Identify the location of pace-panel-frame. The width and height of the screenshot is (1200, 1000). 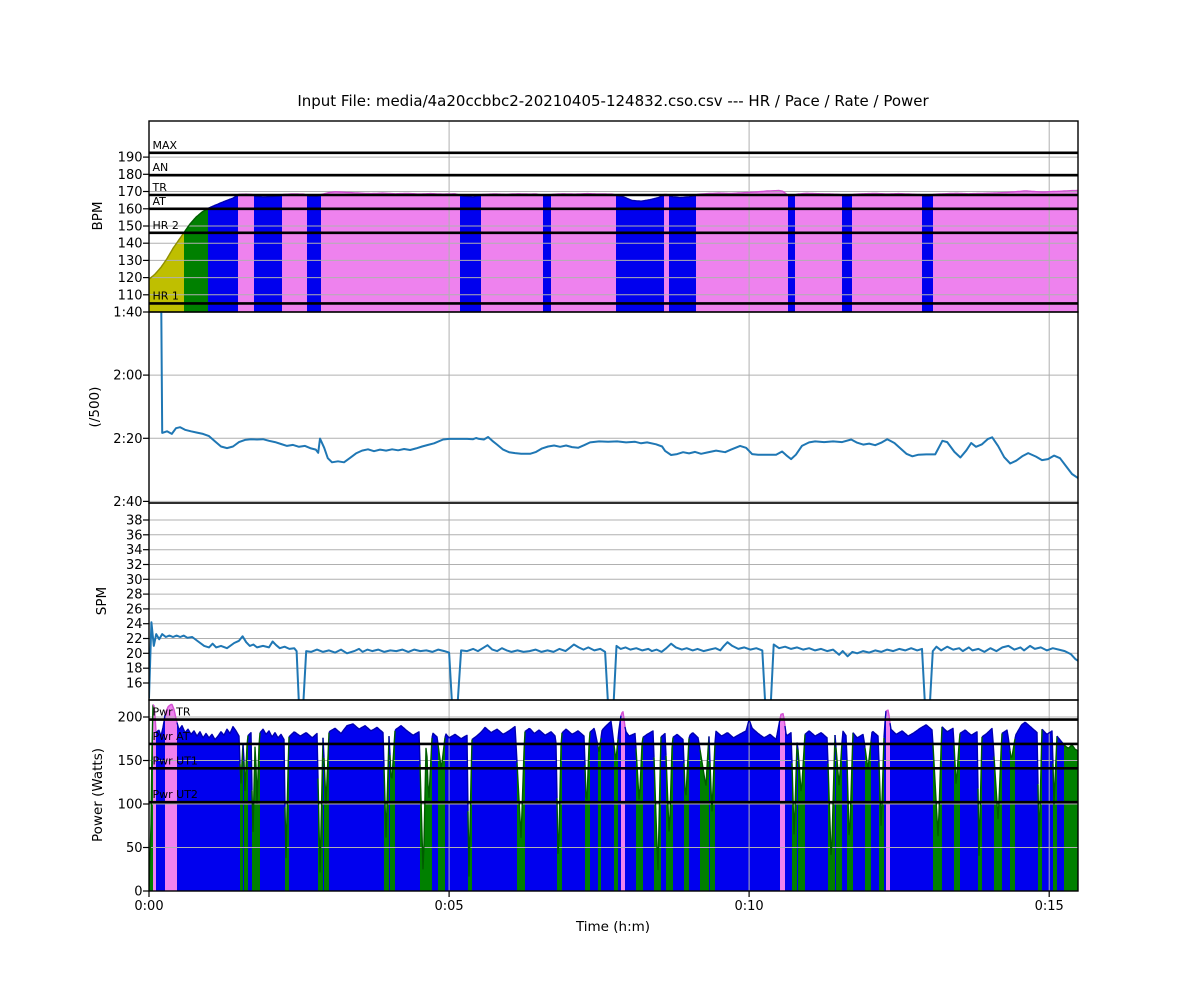
(613, 407).